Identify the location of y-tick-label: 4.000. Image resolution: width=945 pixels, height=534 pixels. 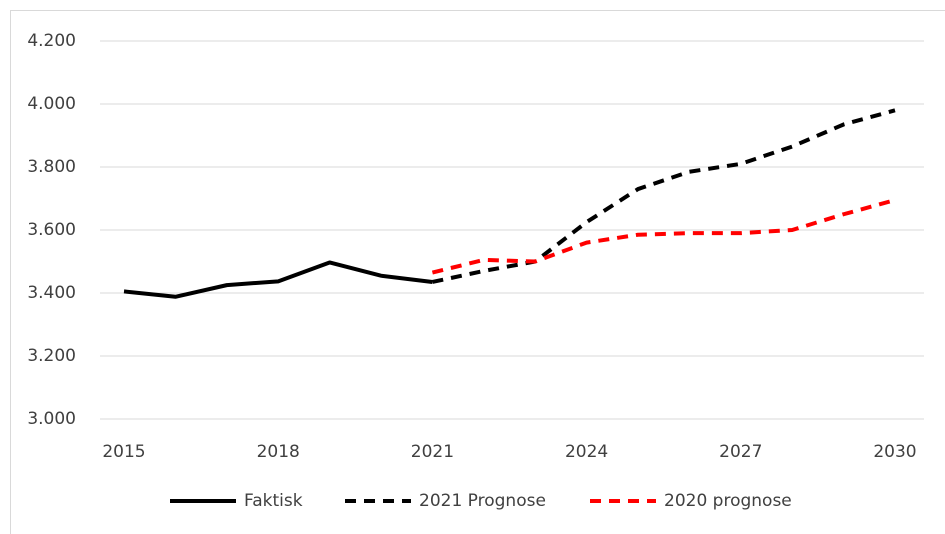
(51, 104).